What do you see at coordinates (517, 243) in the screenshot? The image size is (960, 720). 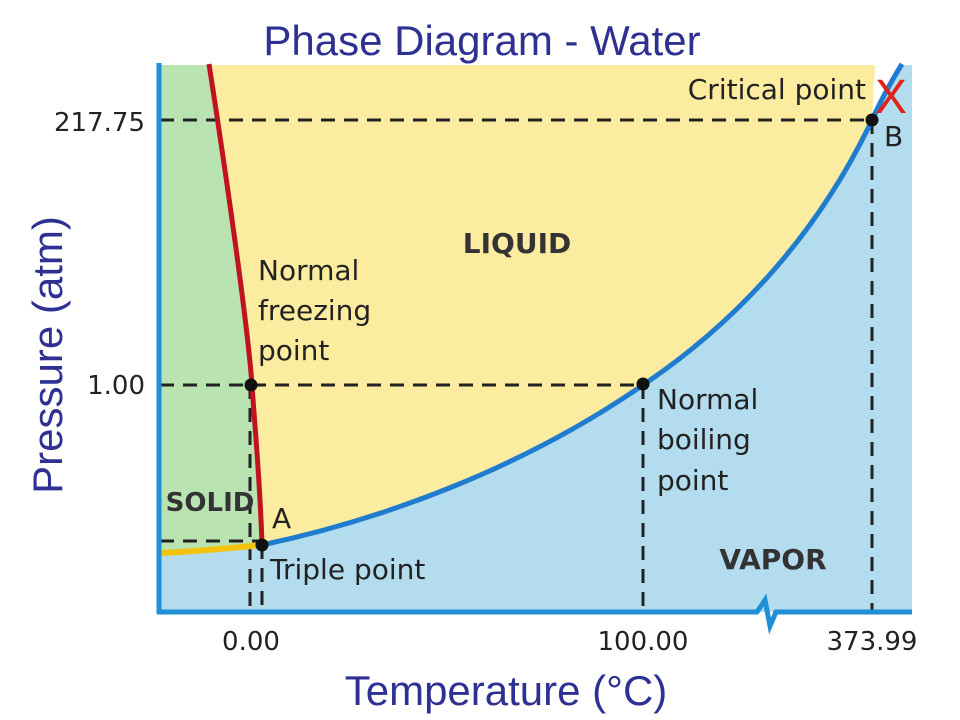 I see `region-label-liquid: LIQUID` at bounding box center [517, 243].